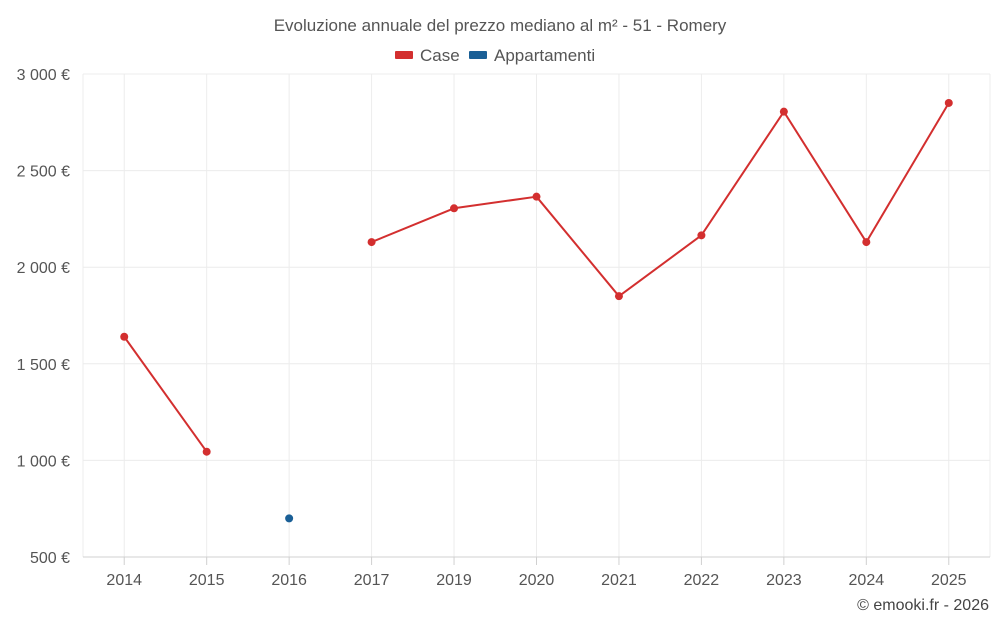 The image size is (1000, 625). Describe the element at coordinates (618, 296) in the screenshot. I see `data-point-case-2021` at that location.